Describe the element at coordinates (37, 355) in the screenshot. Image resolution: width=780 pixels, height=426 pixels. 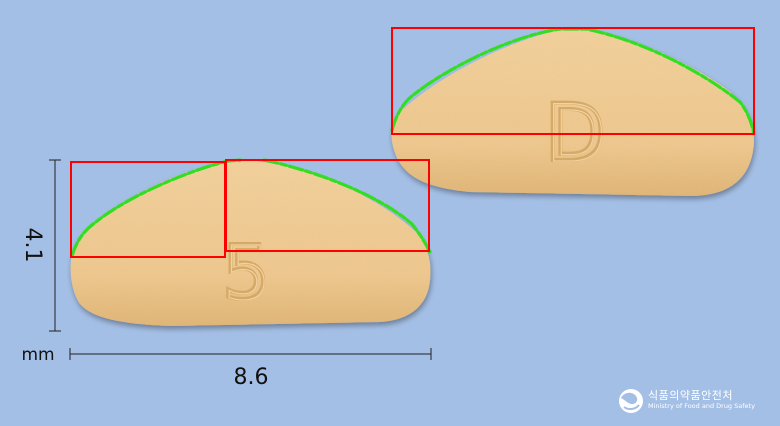
I see `unit-label: mm` at that location.